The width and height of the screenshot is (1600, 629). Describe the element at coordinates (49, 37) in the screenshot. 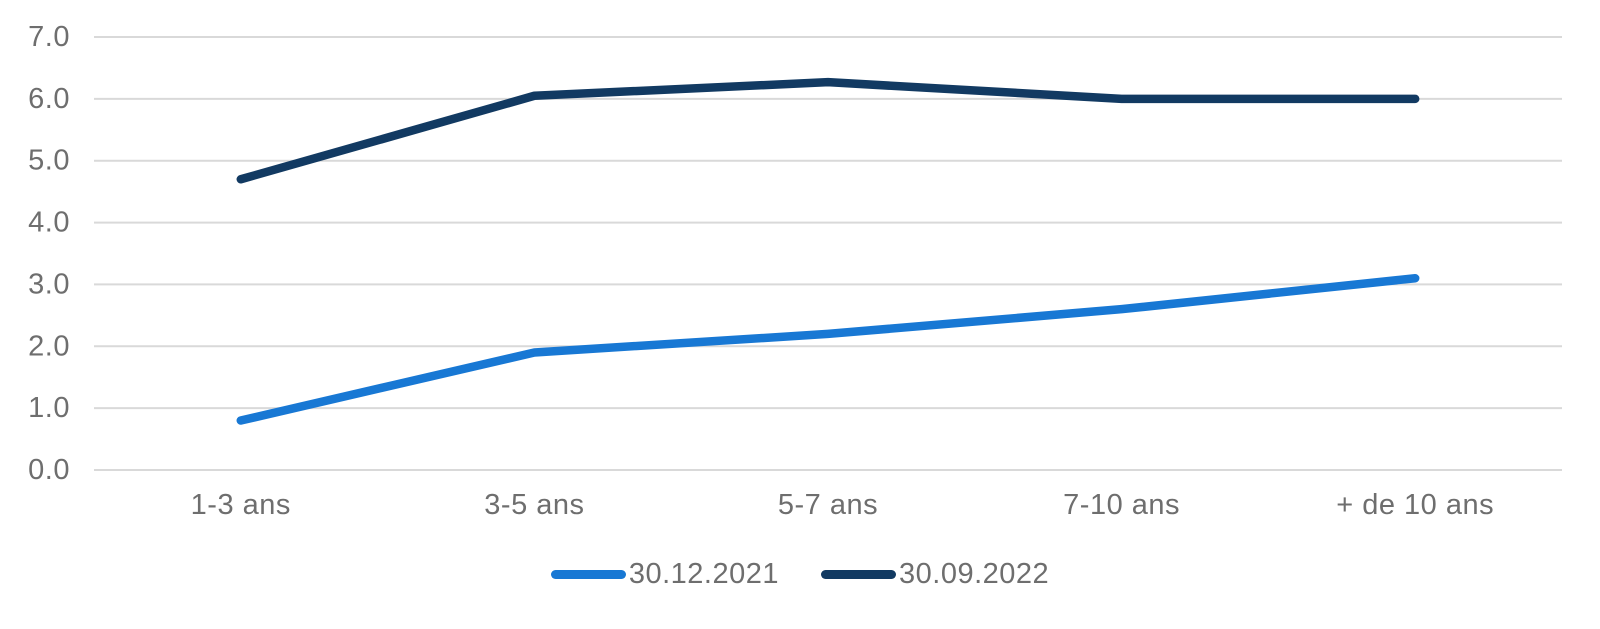

I see `y-axis-tick-label: 7.0` at that location.